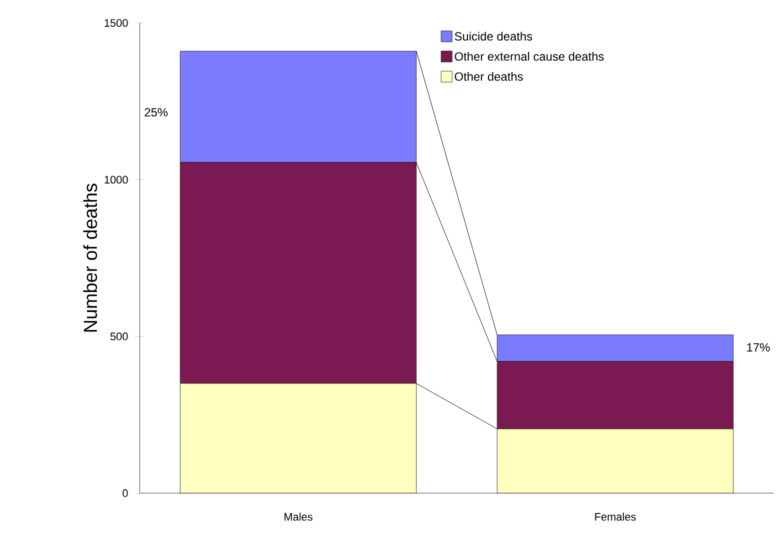 This screenshot has height=535, width=777. What do you see at coordinates (298, 516) in the screenshot?
I see `x-tick-label: Males` at bounding box center [298, 516].